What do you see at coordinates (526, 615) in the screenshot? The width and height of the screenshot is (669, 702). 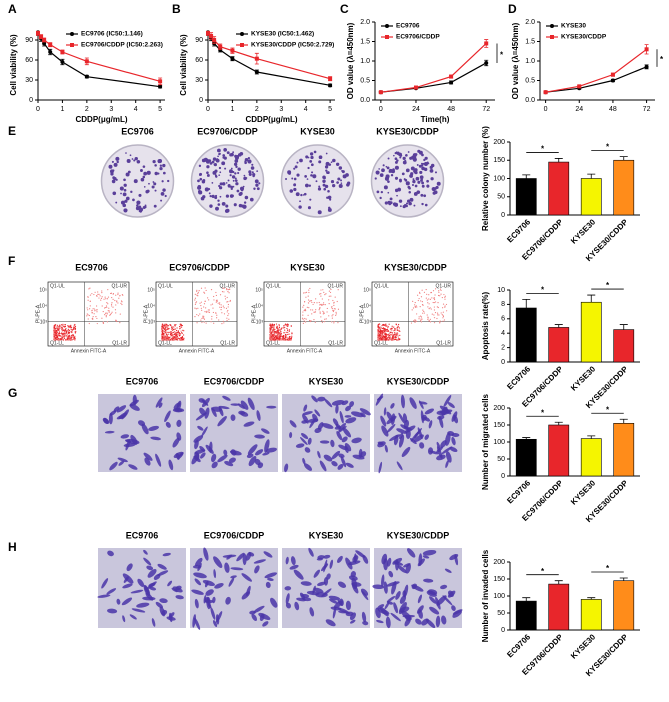 I see `bar` at bounding box center [526, 615].